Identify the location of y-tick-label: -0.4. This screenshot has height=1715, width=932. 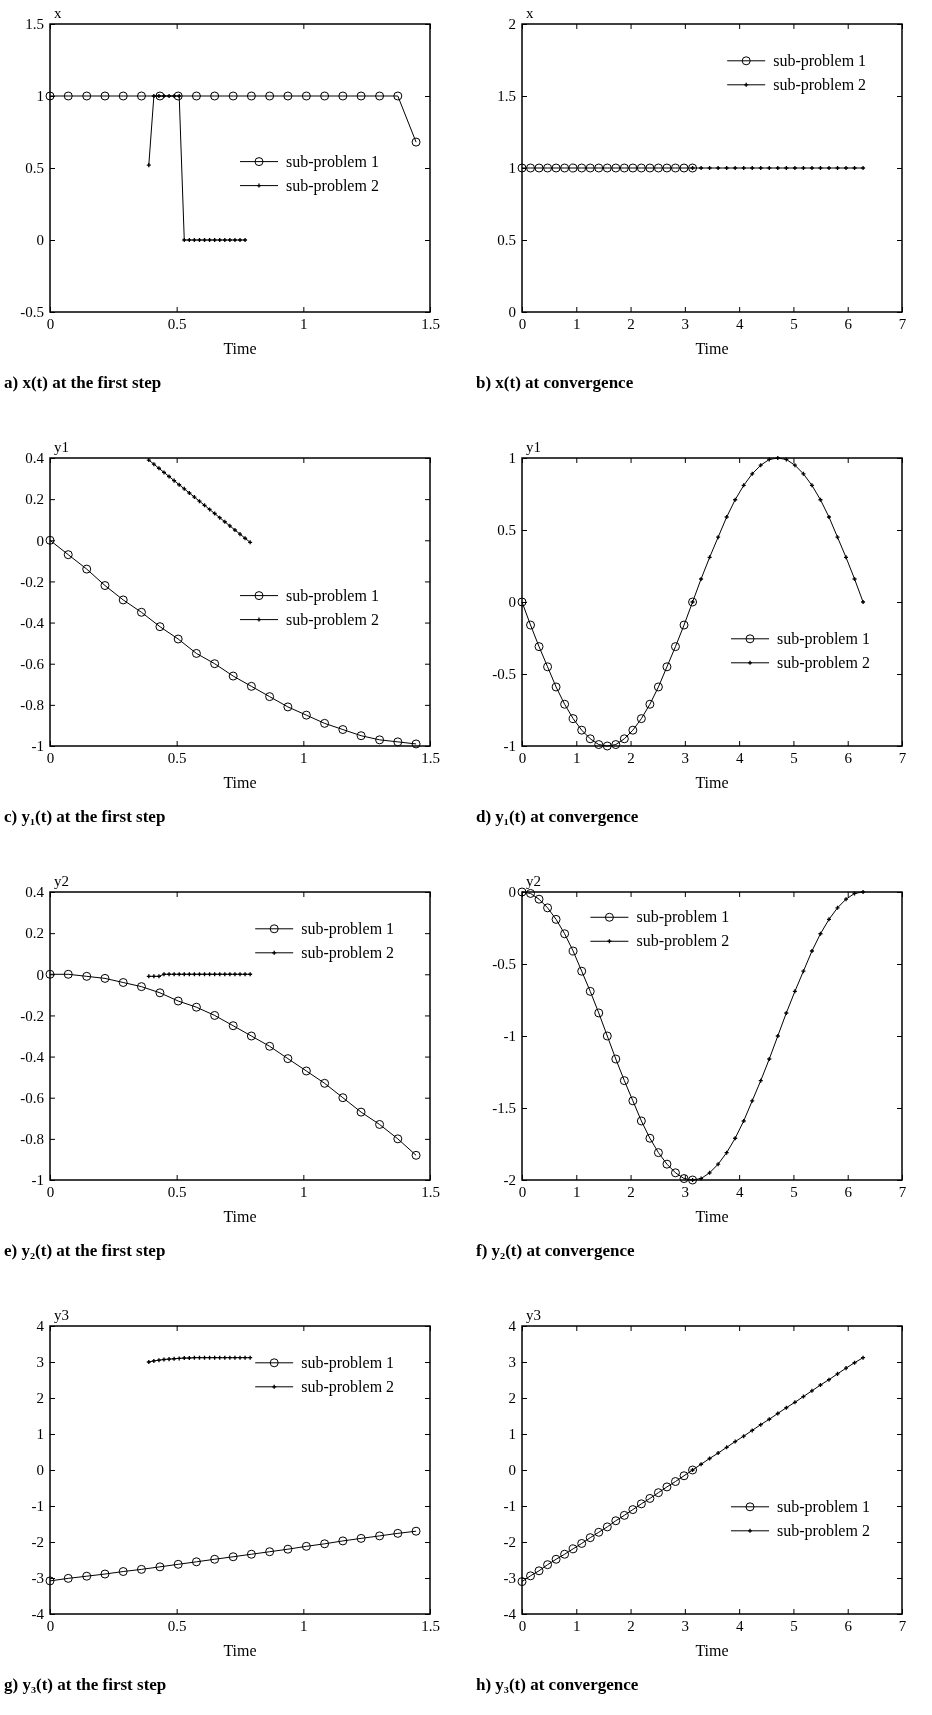
(32, 622).